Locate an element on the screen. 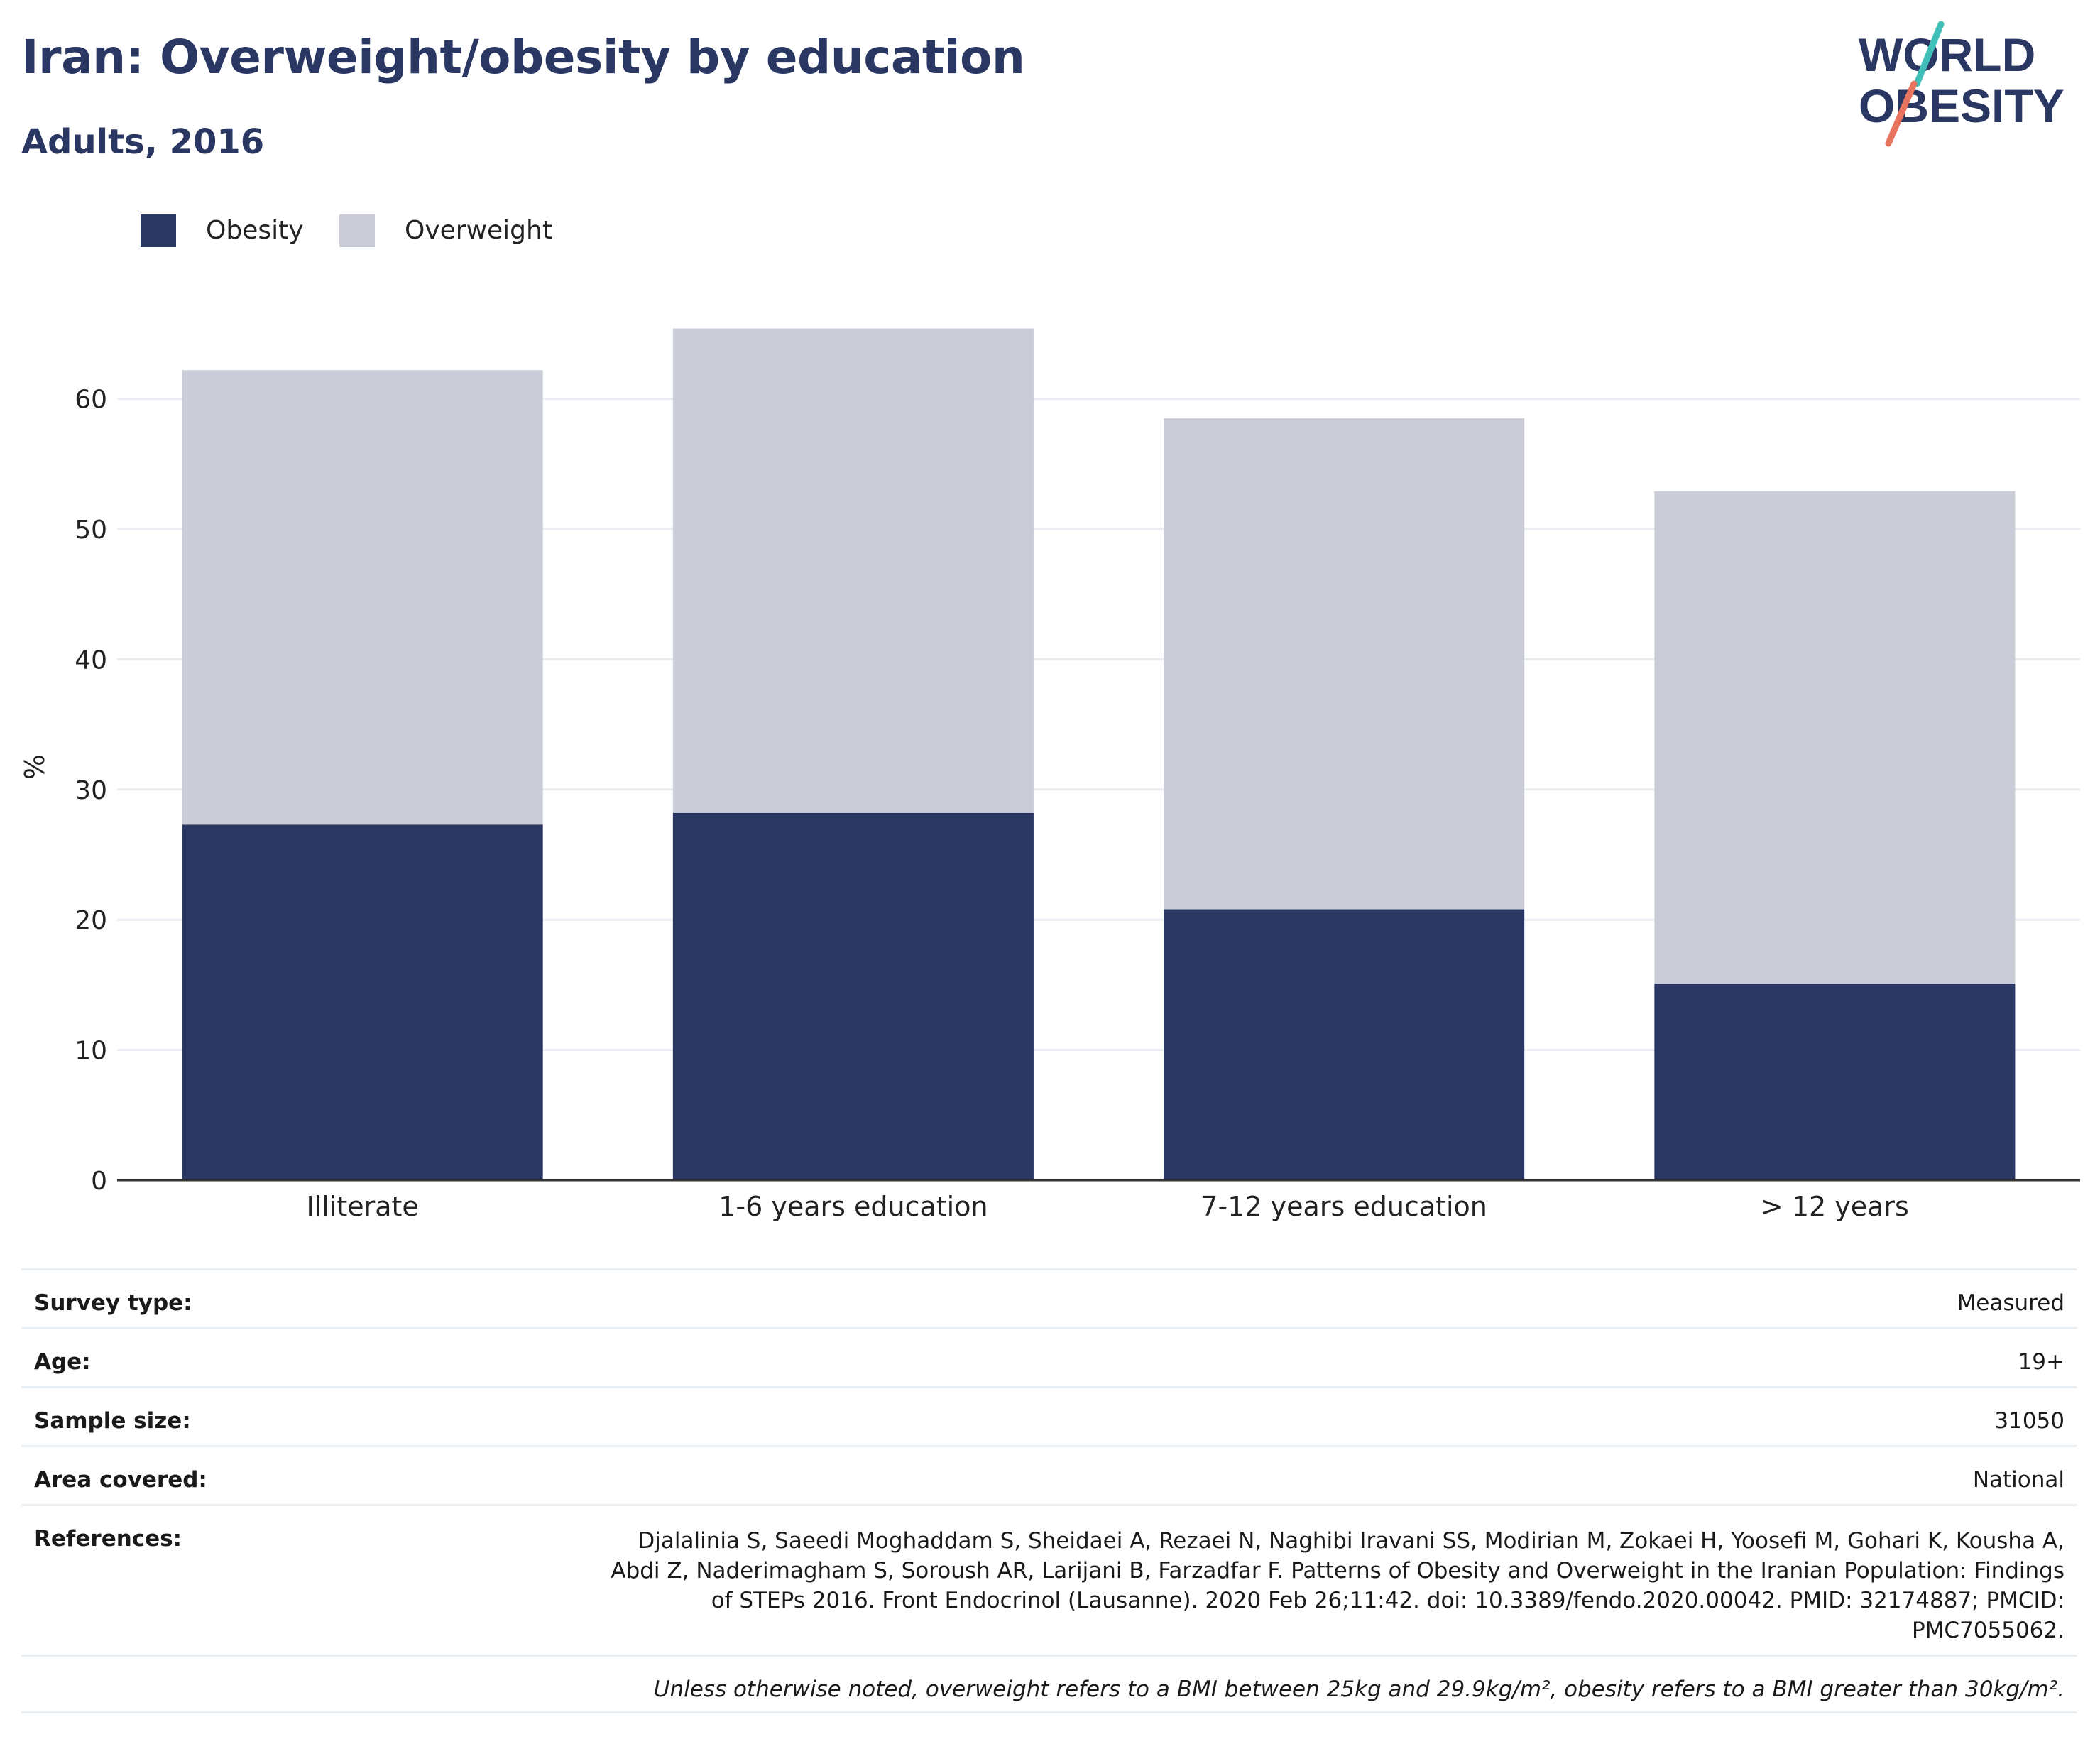  y-tick-label: 10 is located at coordinates (91, 1051).